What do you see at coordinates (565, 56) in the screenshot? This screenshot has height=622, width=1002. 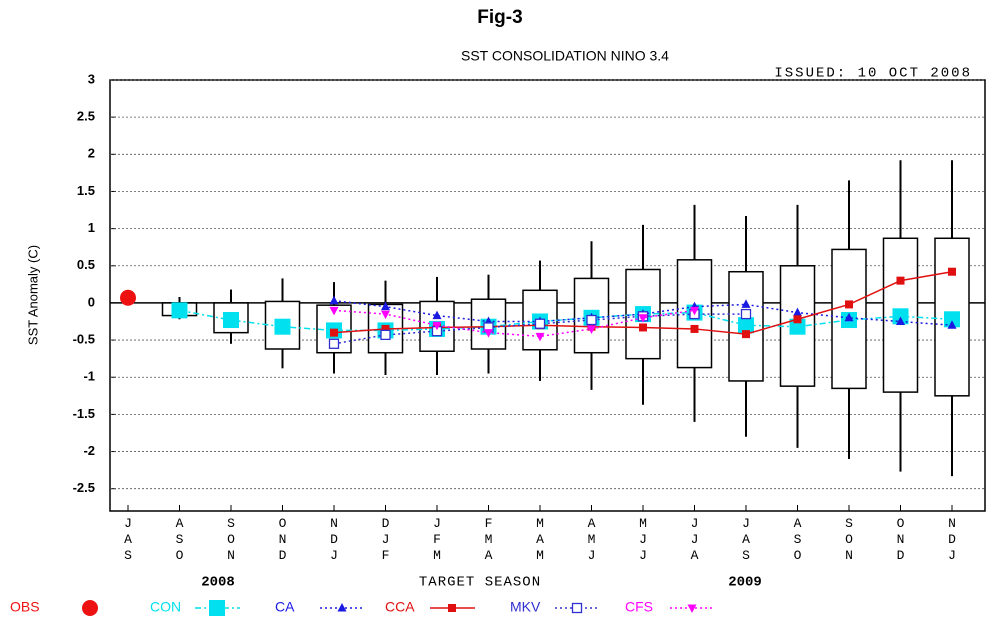 I see `chart-title: SST CONSOLIDATION NINO 3.4` at bounding box center [565, 56].